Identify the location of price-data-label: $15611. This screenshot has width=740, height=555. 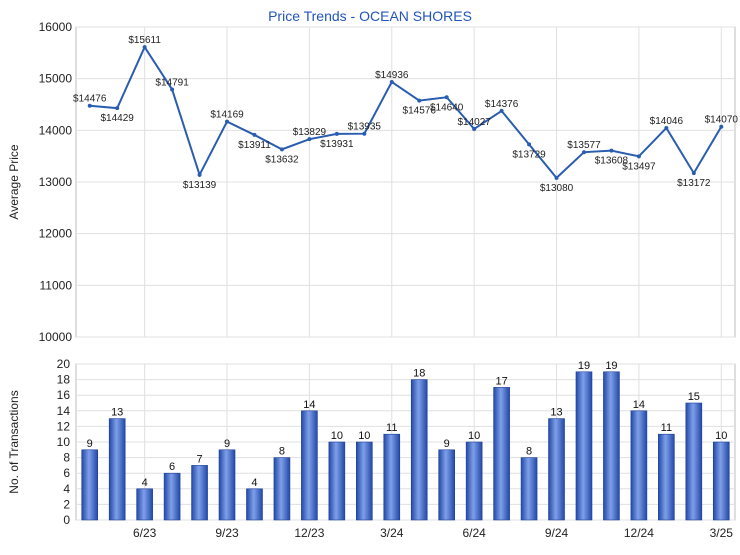
(144, 40).